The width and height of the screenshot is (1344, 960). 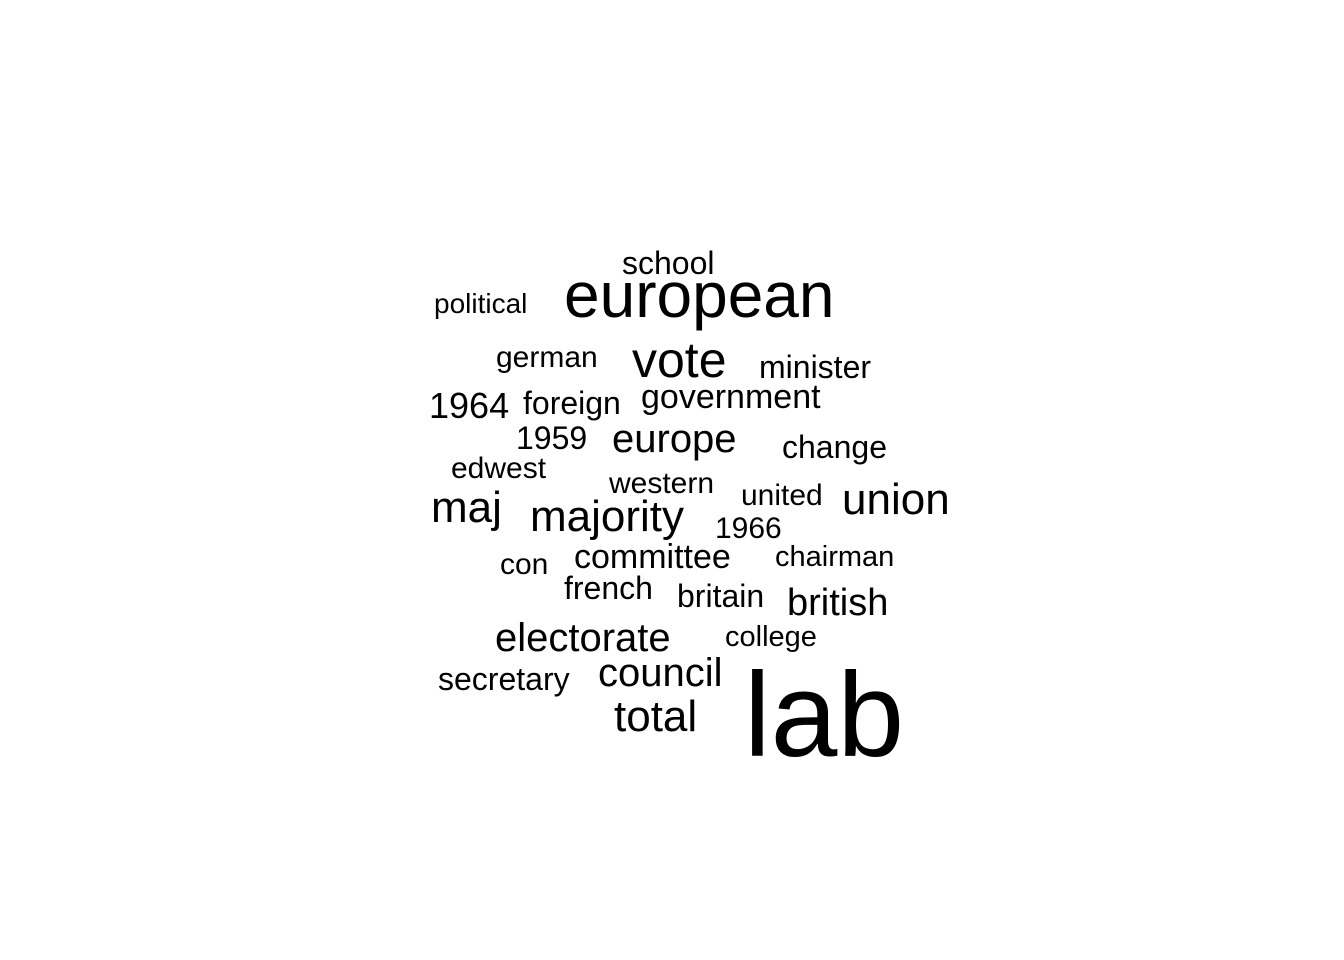 What do you see at coordinates (837, 603) in the screenshot?
I see `word-british: british` at bounding box center [837, 603].